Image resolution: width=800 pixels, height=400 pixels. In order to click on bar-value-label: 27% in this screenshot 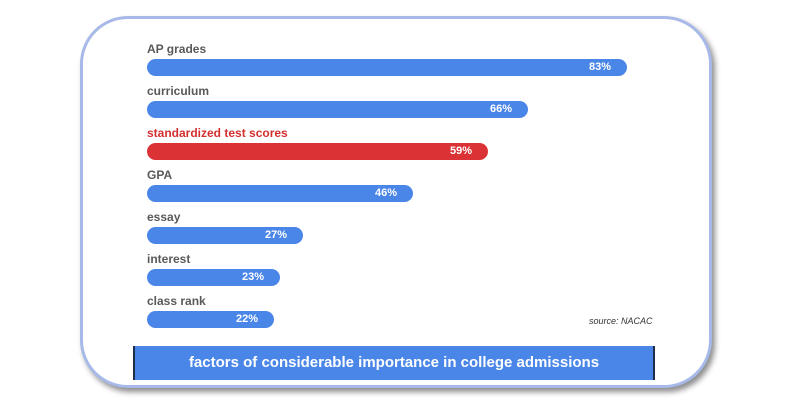, I will do `click(275, 235)`.